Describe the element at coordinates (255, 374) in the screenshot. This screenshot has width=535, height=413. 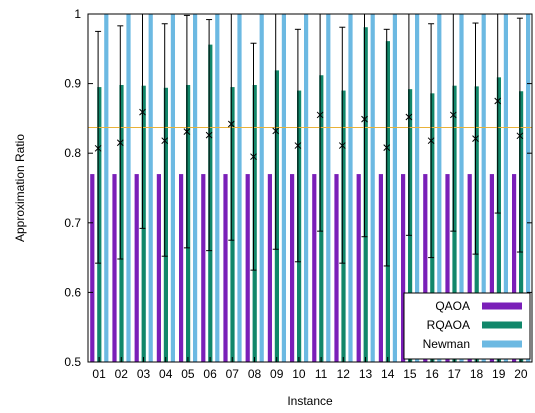
I see `x-tick-label: 08` at that location.